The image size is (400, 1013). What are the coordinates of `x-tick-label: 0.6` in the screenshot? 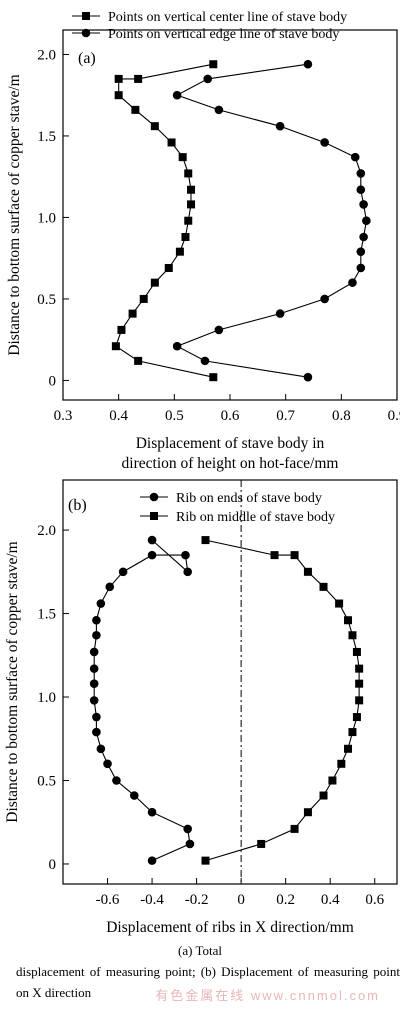 It's located at (374, 900).